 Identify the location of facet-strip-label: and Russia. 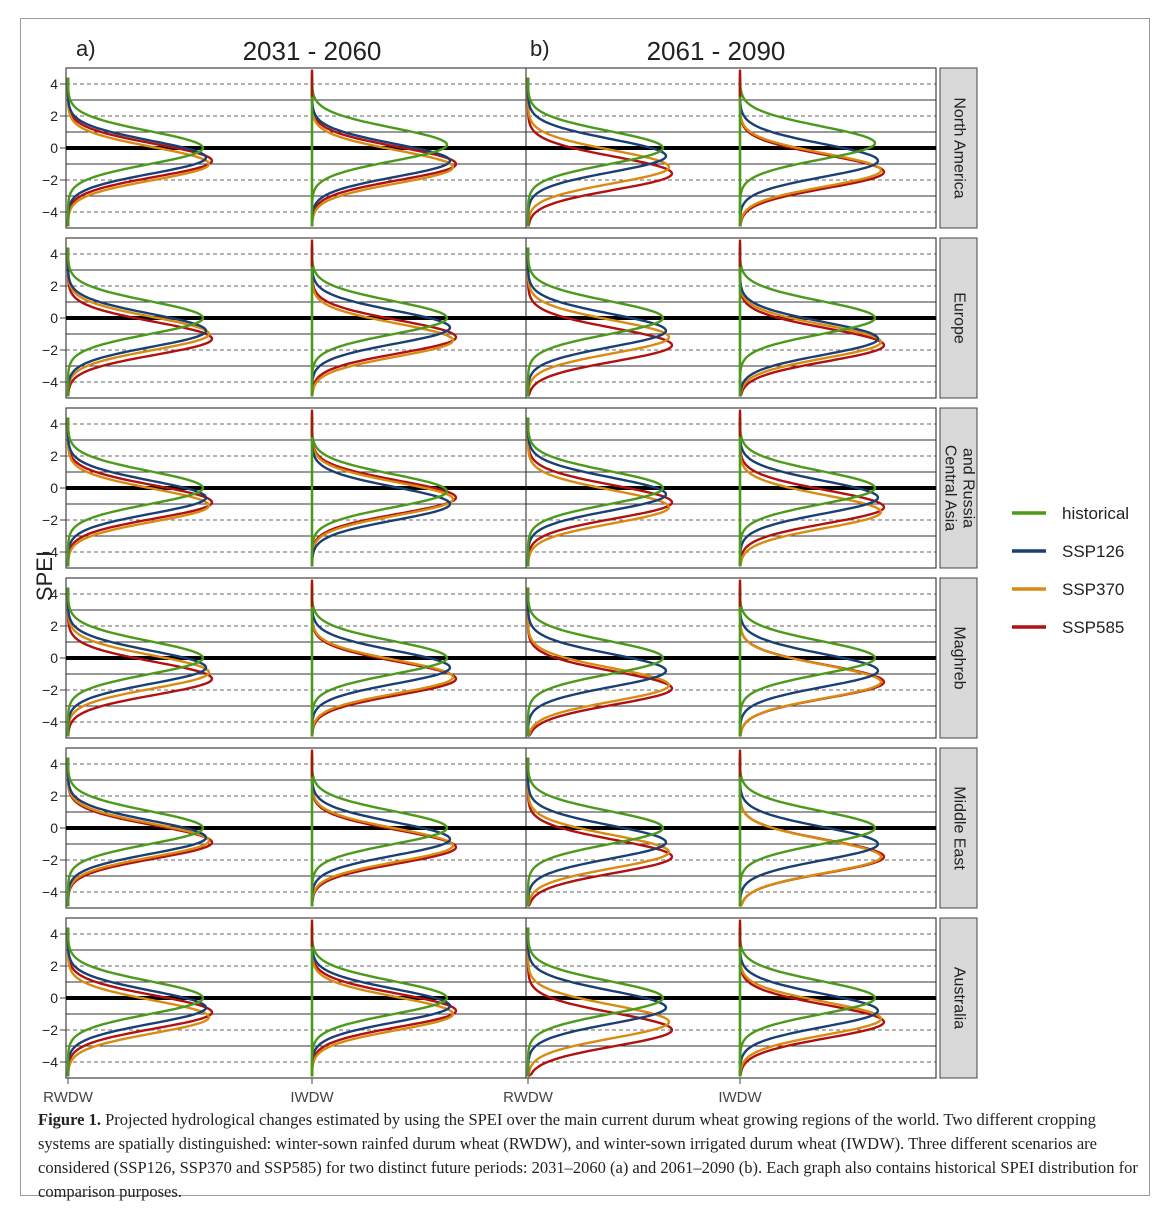
(967, 488).